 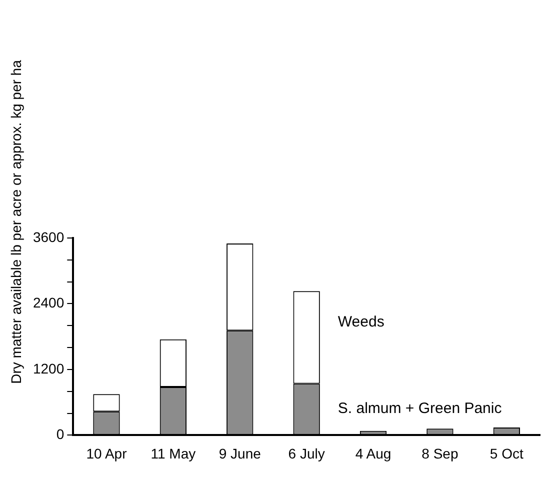 What do you see at coordinates (306, 453) in the screenshot?
I see `x-tick-label: 6 July` at bounding box center [306, 453].